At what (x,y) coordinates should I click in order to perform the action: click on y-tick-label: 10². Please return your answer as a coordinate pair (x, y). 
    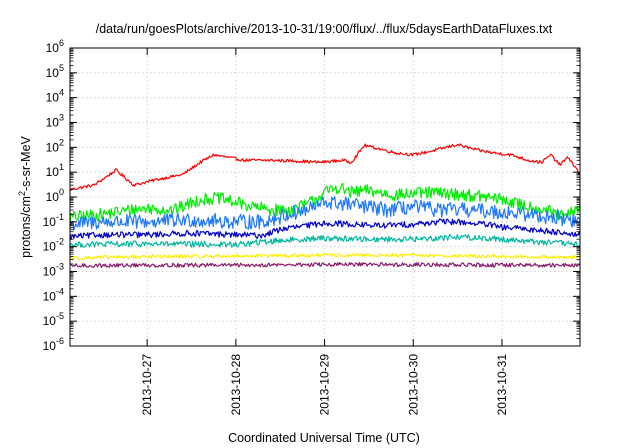
    Looking at the image, I should click on (55, 145).